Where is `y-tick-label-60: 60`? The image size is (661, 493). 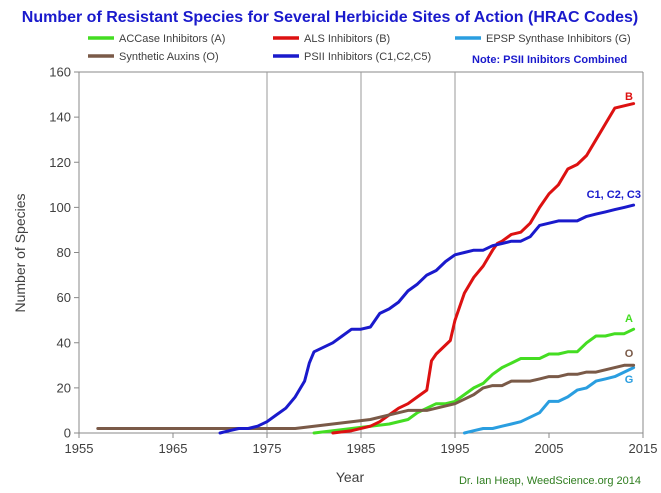
y-tick-label-60: 60 is located at coordinates (64, 297).